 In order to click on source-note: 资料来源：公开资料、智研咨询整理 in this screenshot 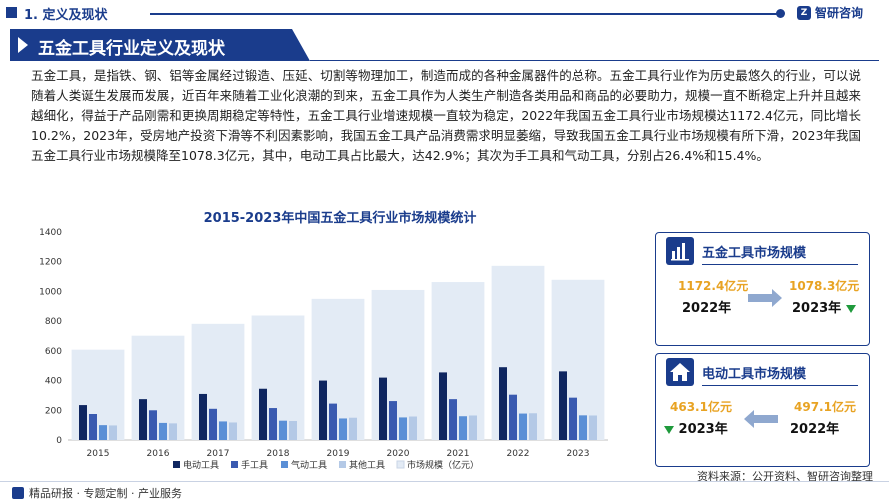, I will do `click(785, 476)`.